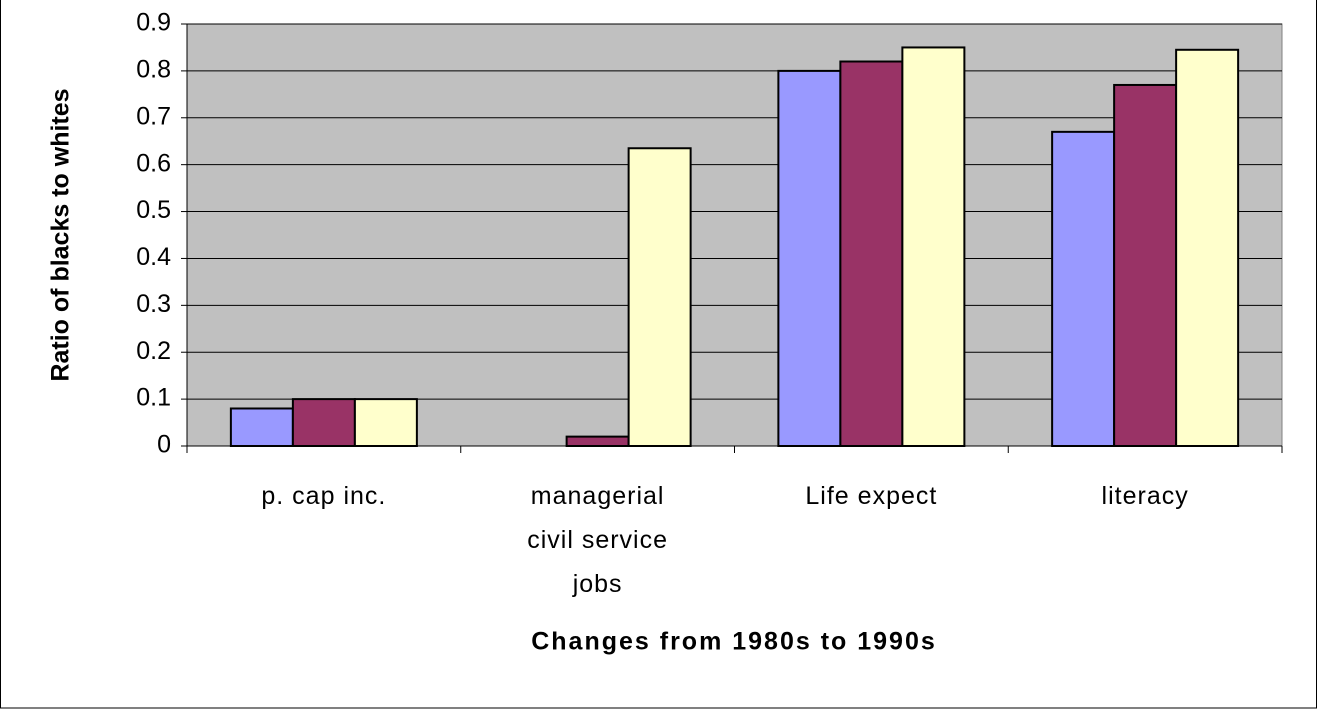  I want to click on y-tick-label: 0.1, so click(153, 398).